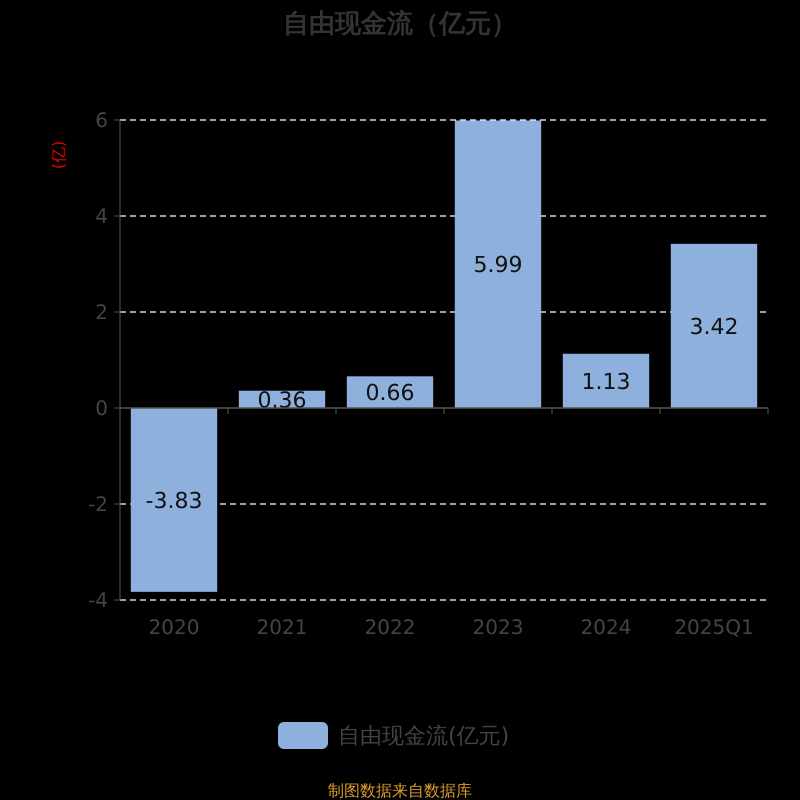 This screenshot has height=800, width=800. What do you see at coordinates (714, 627) in the screenshot?
I see `x-tick-label: 2025Q1` at bounding box center [714, 627].